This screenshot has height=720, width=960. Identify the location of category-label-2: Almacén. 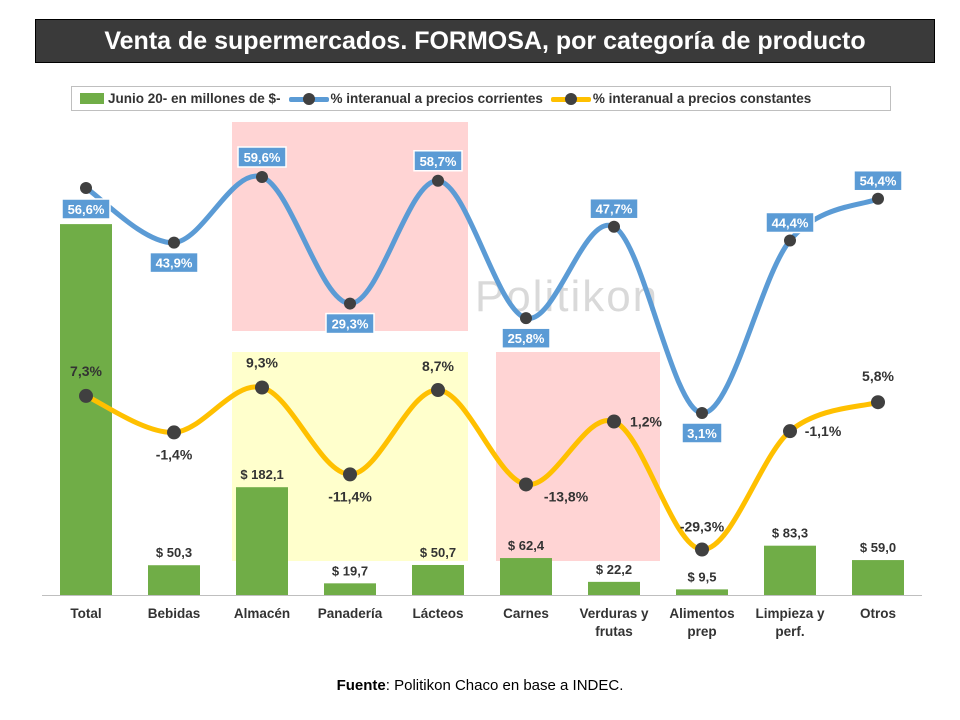
(262, 613).